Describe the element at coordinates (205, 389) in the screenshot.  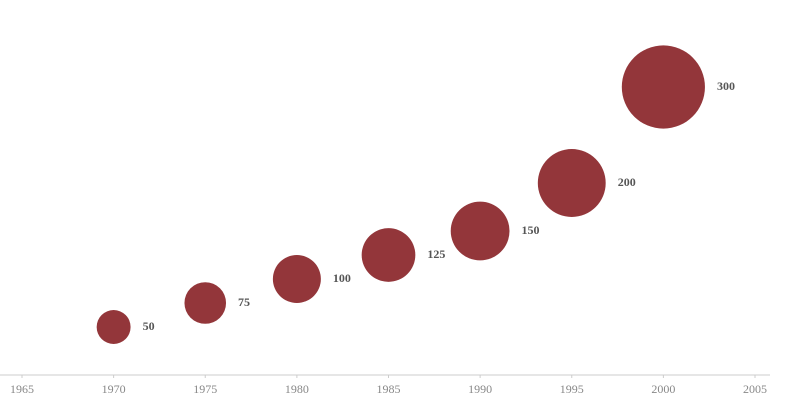
I see `x-tick-label: 1975` at that location.